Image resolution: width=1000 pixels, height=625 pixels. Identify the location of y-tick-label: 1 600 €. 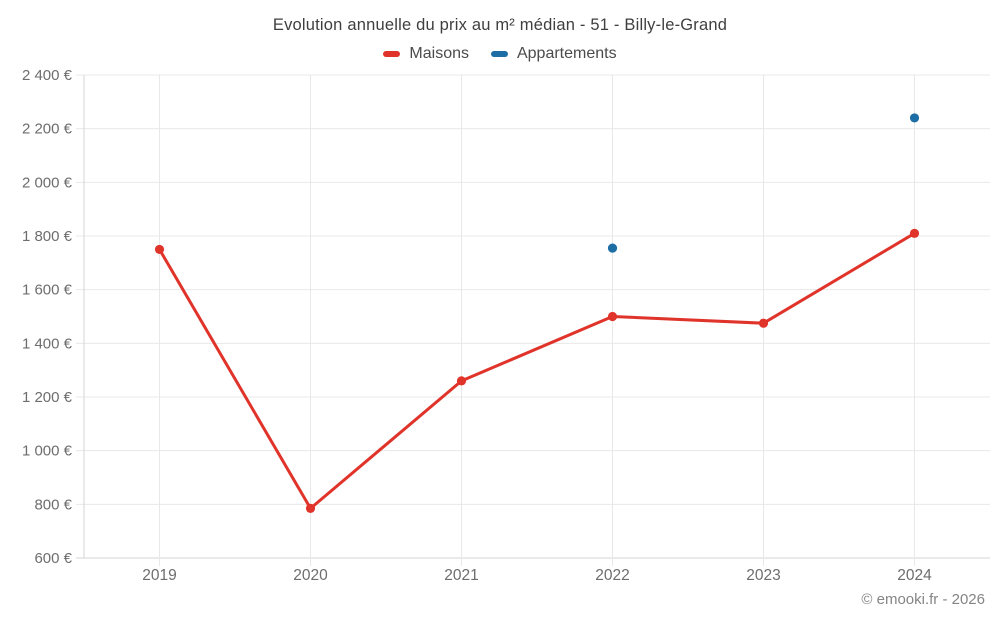
(47, 290).